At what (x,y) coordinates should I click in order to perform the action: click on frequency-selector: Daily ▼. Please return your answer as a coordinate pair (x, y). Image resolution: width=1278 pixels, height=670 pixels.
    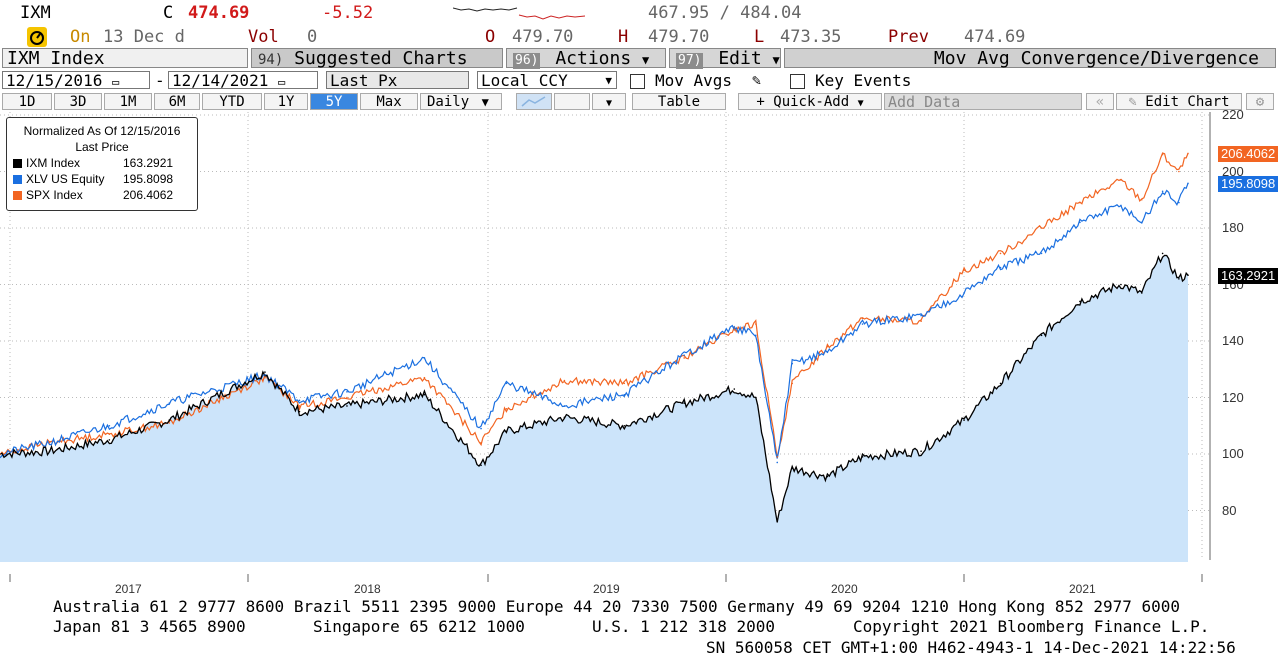
    Looking at the image, I should click on (461, 101).